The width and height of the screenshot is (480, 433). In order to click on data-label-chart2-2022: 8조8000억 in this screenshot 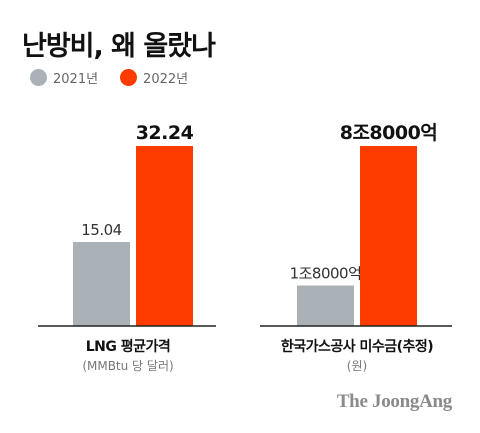, I will do `click(389, 133)`.